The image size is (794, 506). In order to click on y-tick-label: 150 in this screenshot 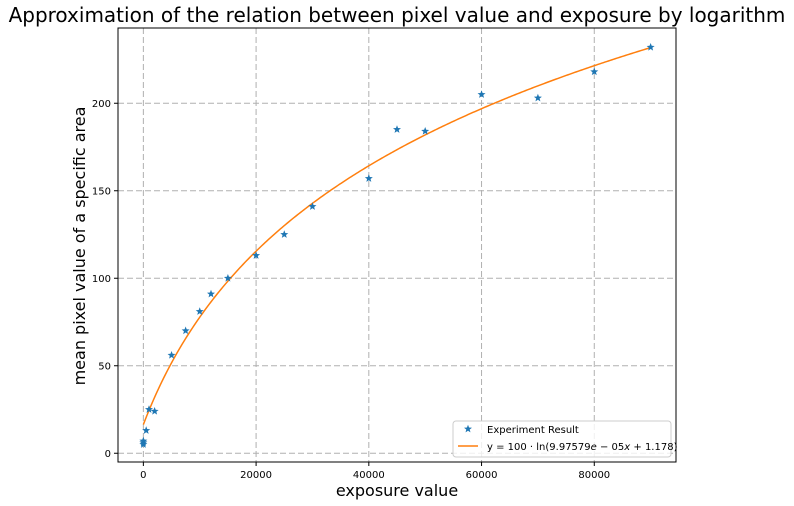, I will do `click(101, 191)`.